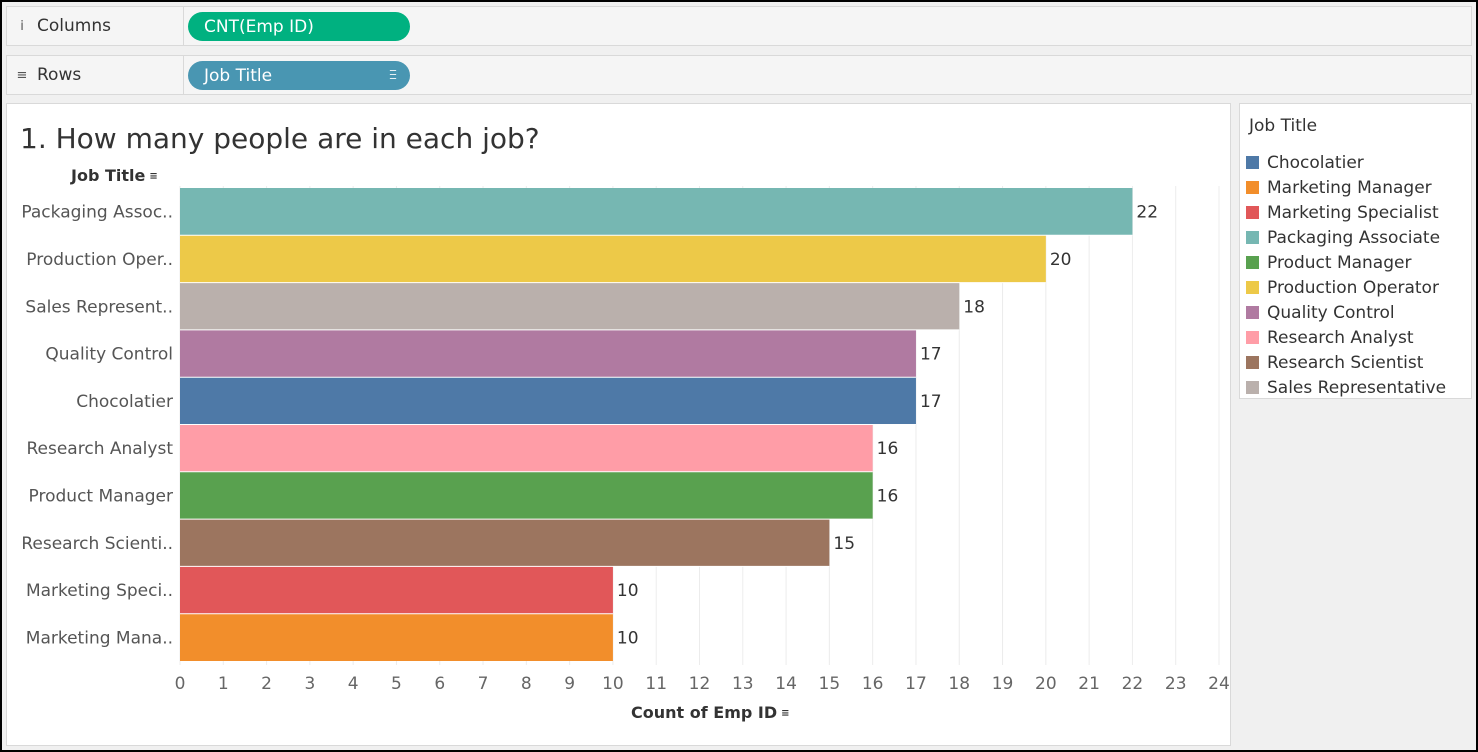 The height and width of the screenshot is (752, 1478). I want to click on x-tick-label: 10, so click(613, 684).